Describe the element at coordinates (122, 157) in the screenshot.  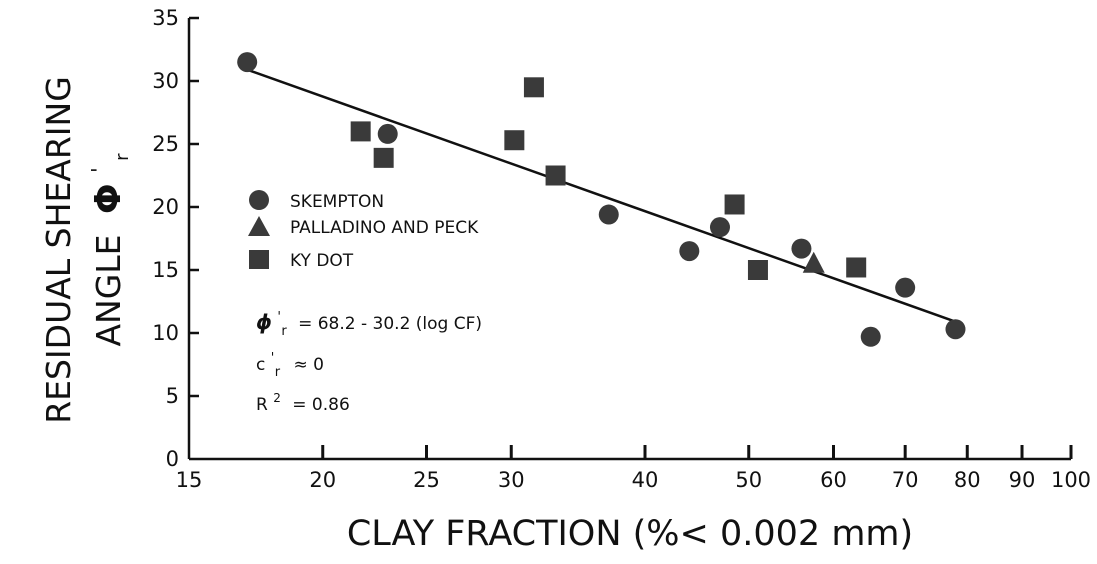
I see `y-axis-title-sub: r` at that location.